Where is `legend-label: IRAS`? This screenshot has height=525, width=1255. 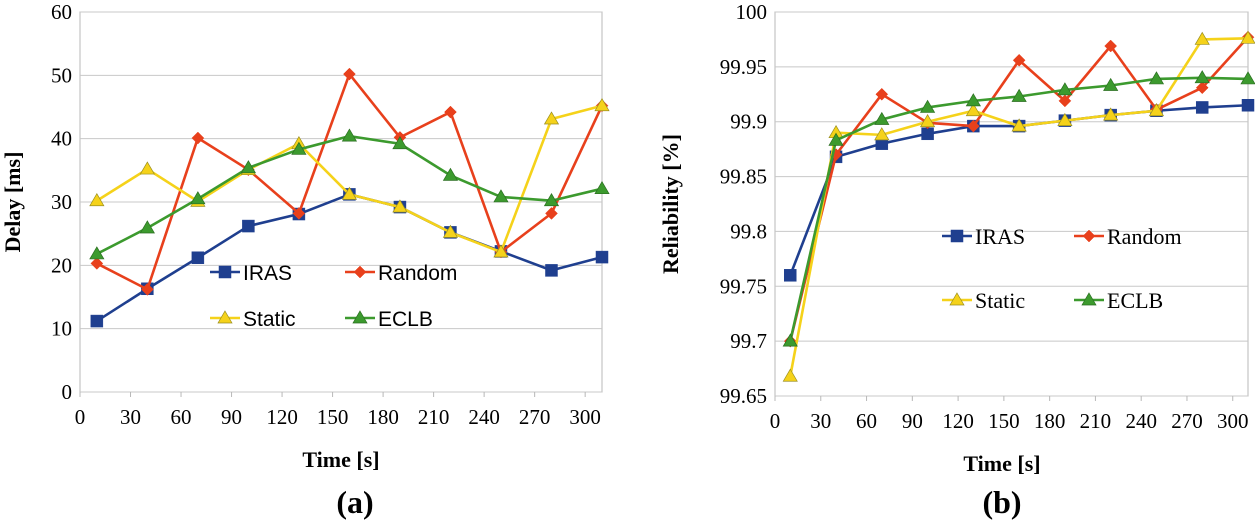
legend-label: IRAS is located at coordinates (267, 273).